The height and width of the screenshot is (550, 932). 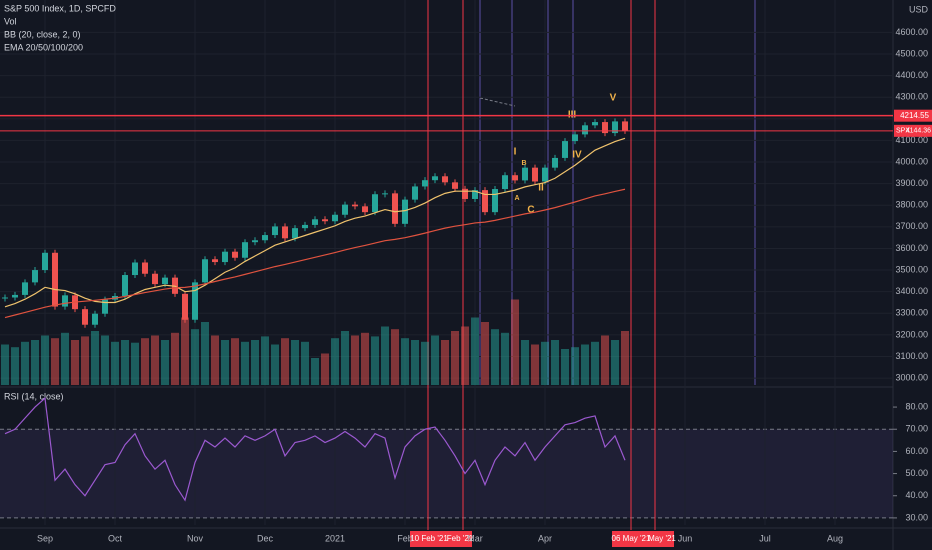 I want to click on rsi-tick-label: 70.00, so click(x=916, y=429).